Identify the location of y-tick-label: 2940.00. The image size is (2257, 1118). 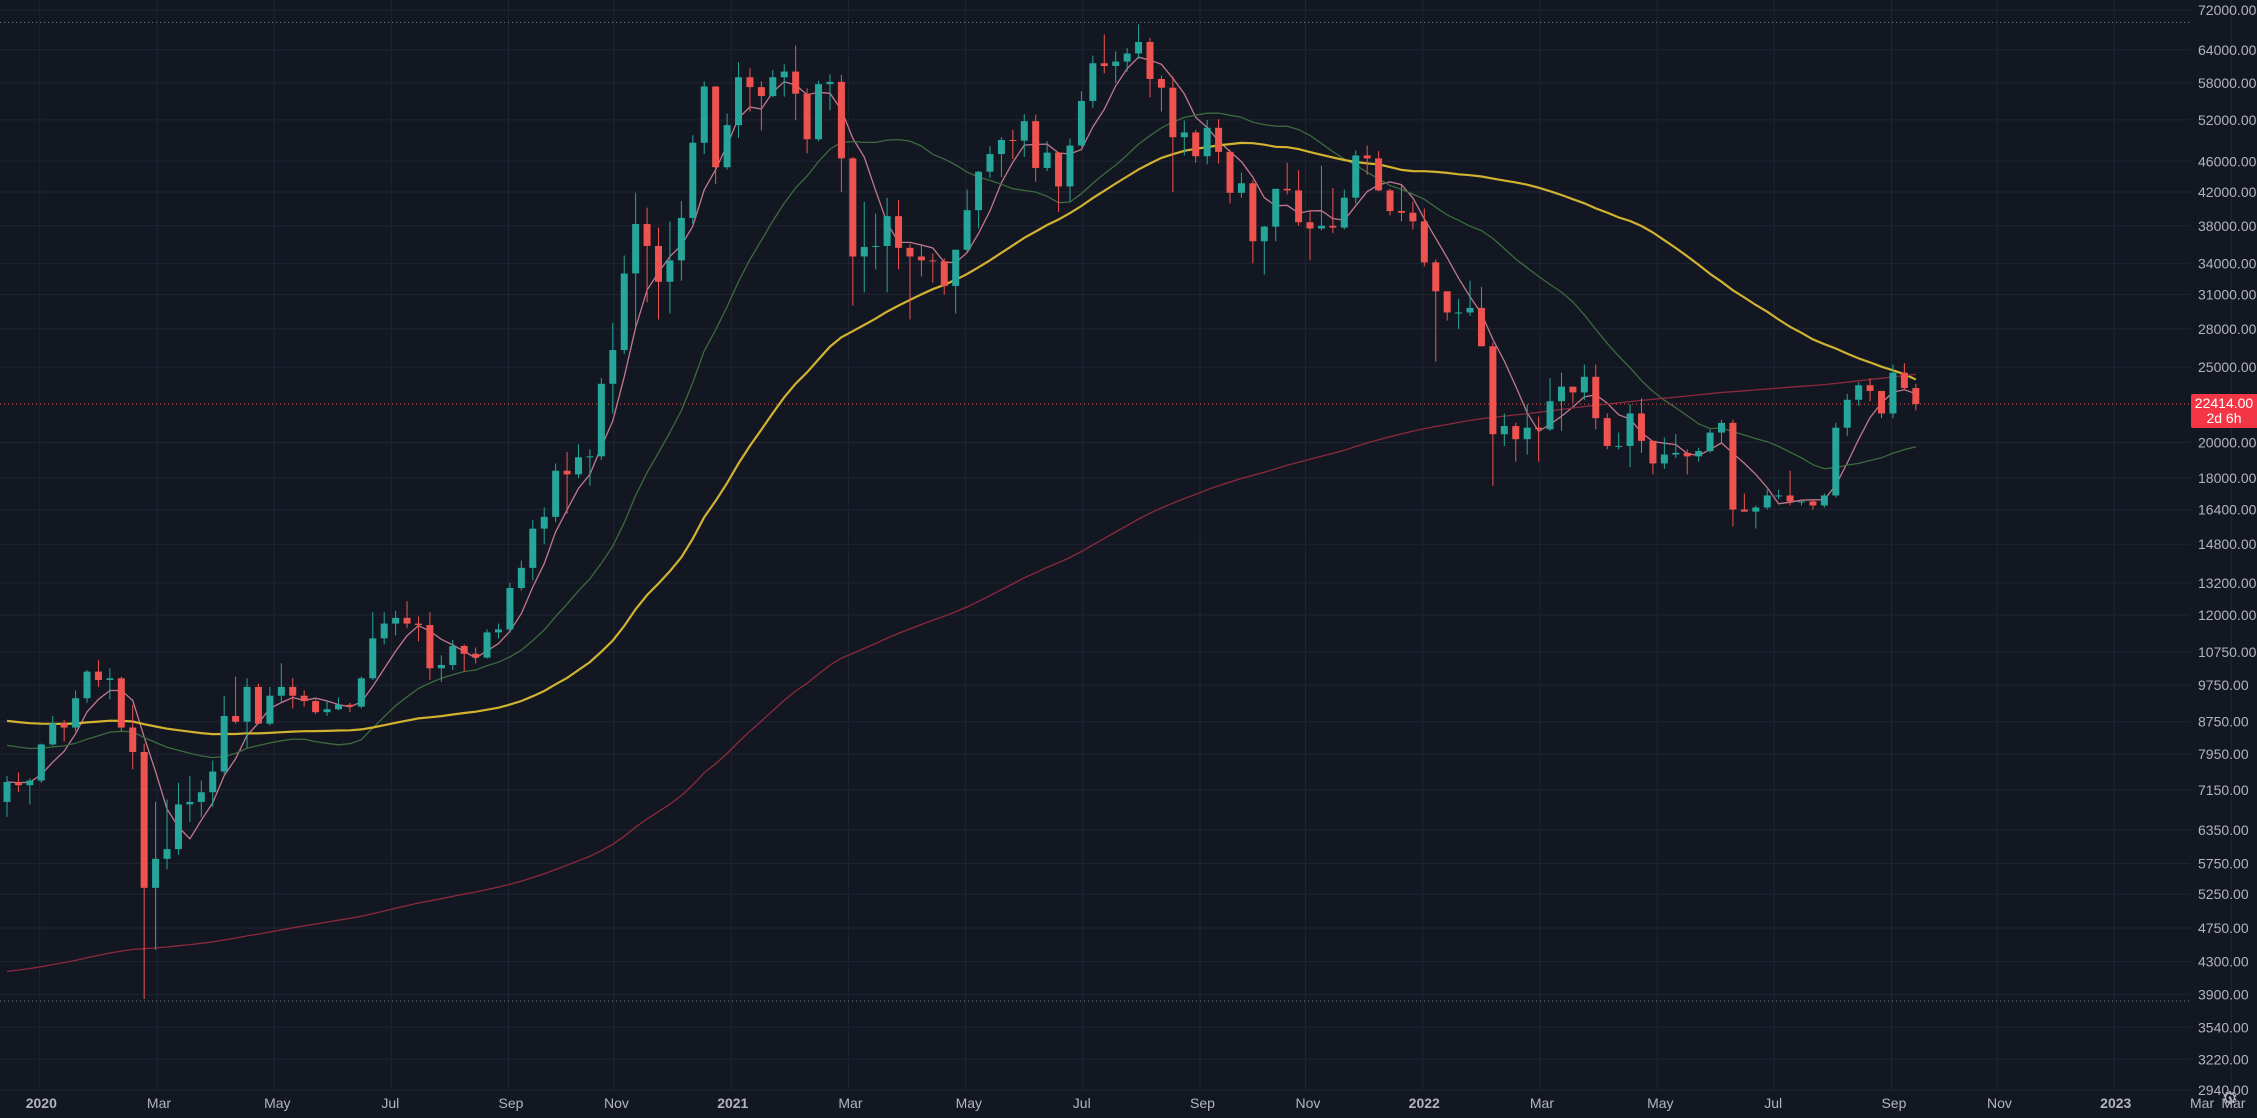
(2223, 1090).